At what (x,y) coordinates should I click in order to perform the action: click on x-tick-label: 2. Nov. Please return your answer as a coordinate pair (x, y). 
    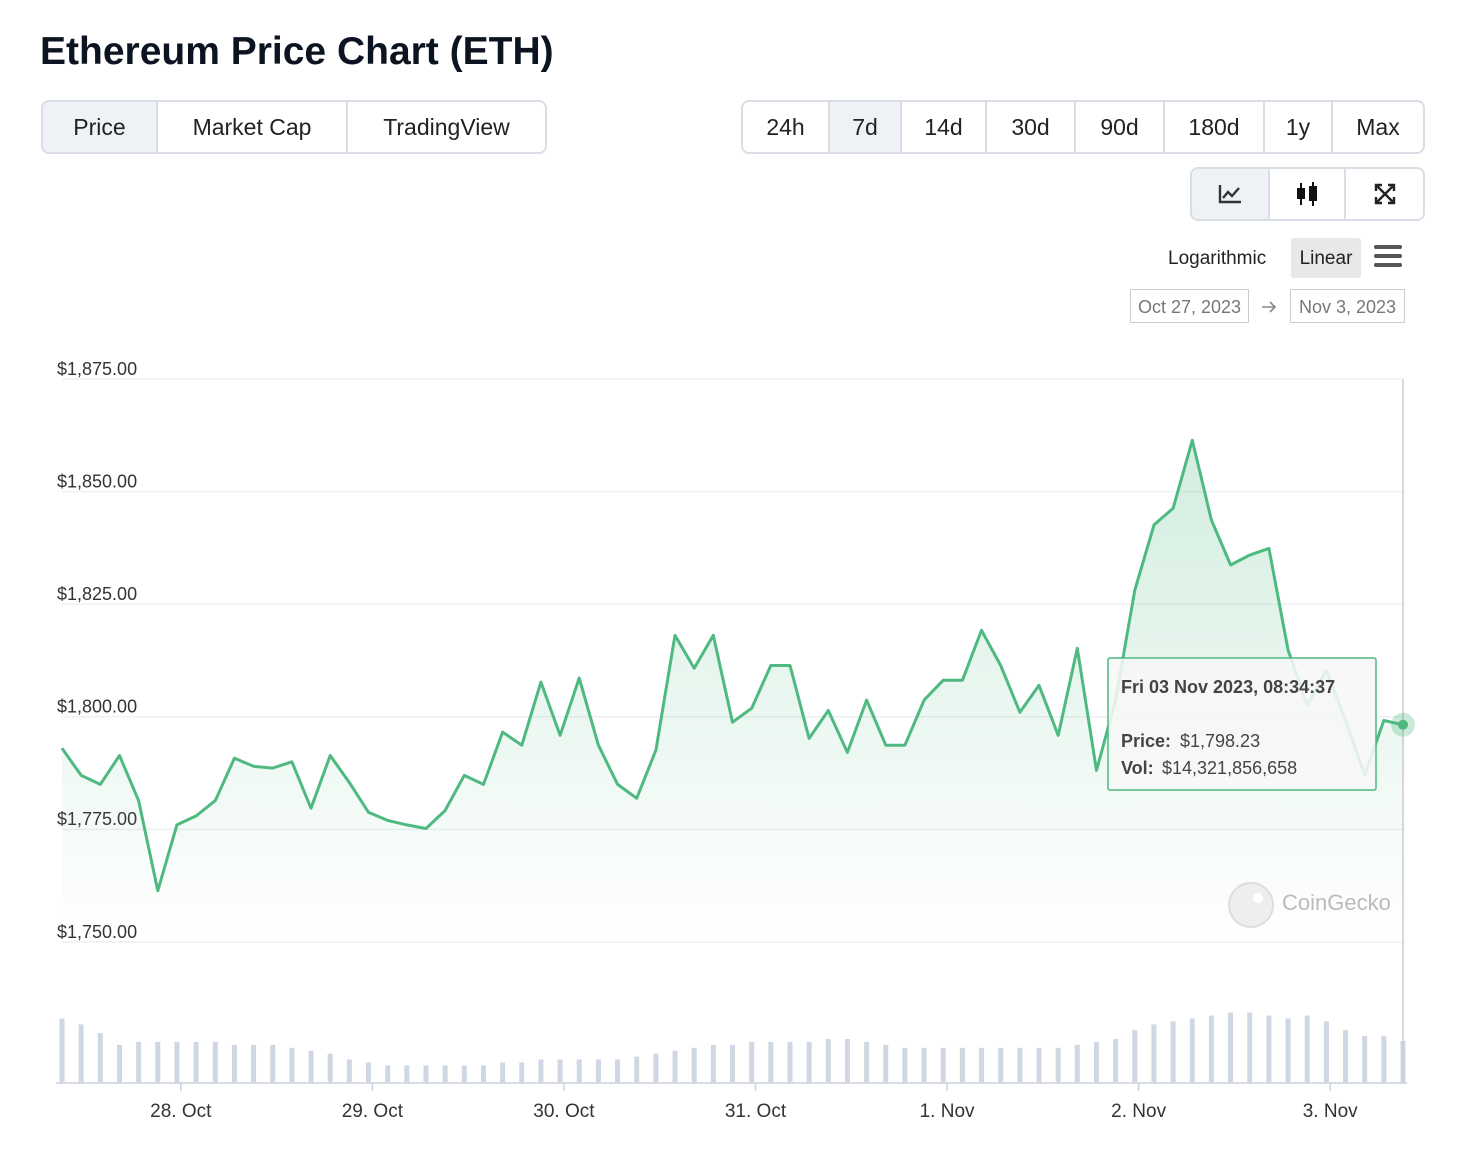
    Looking at the image, I should click on (1138, 1111).